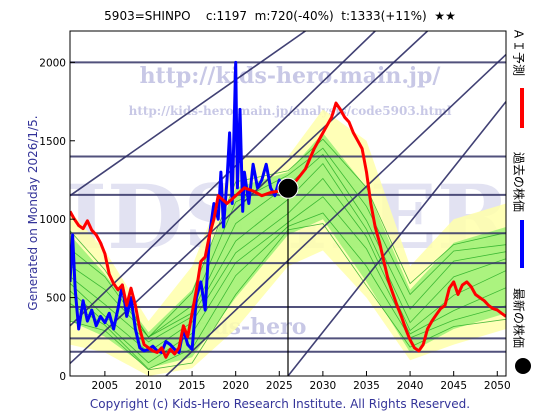  What do you see at coordinates (518, 318) in the screenshot?
I see `legend-label-latest: 最新の株価` at bounding box center [518, 318].